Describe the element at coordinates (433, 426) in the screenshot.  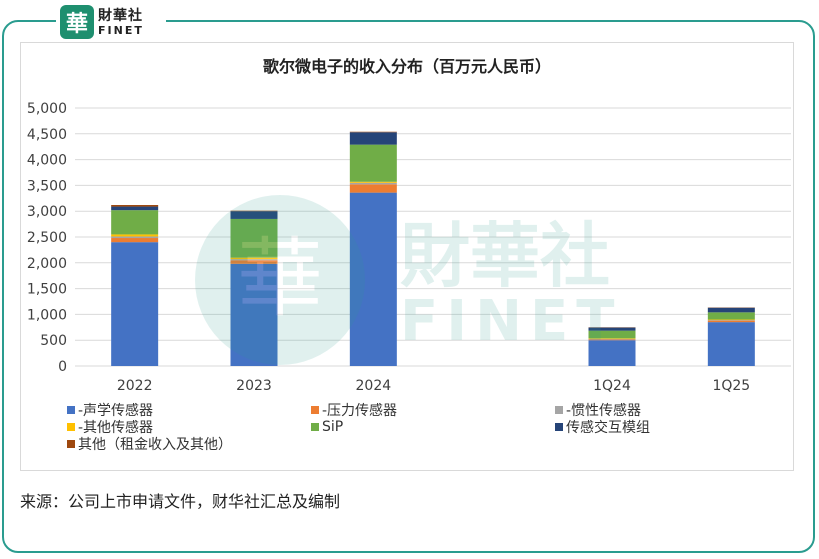
I see `legend-item: SiP` at that location.